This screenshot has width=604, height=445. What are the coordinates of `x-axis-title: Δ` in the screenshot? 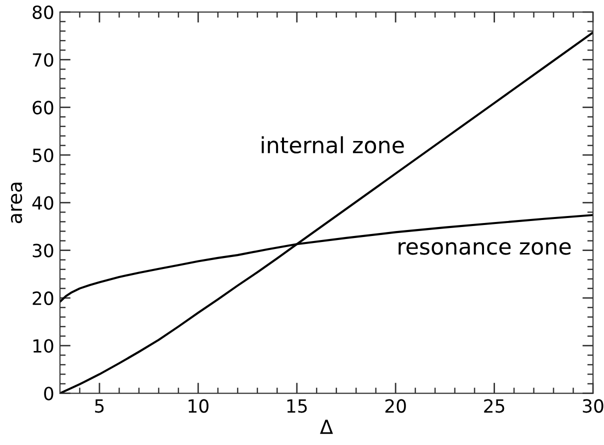 It's located at (326, 427).